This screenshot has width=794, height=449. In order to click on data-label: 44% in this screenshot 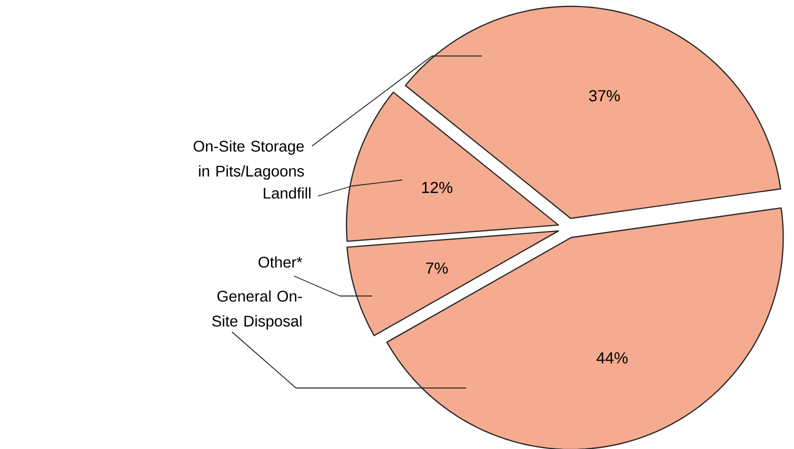, I will do `click(612, 358)`.